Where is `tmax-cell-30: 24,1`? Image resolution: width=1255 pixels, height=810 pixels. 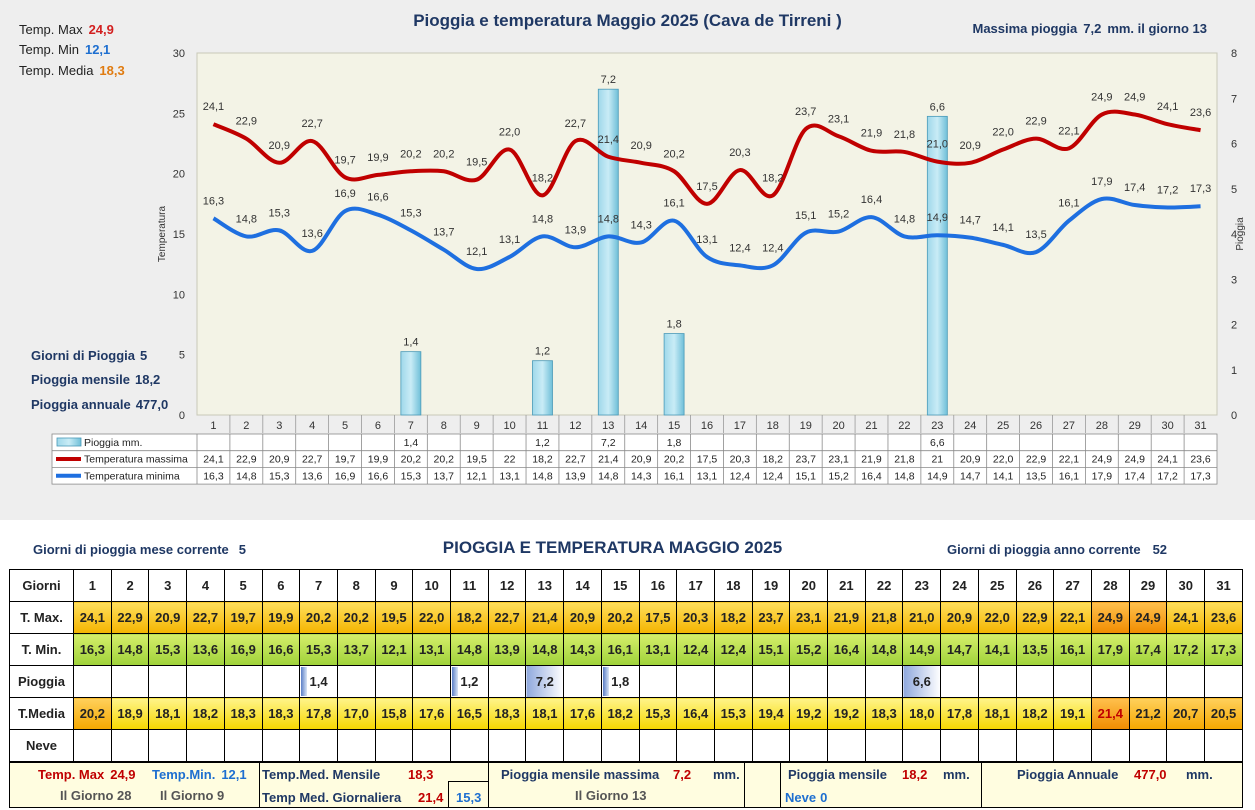 tmax-cell-30: 24,1 is located at coordinates (1186, 617).